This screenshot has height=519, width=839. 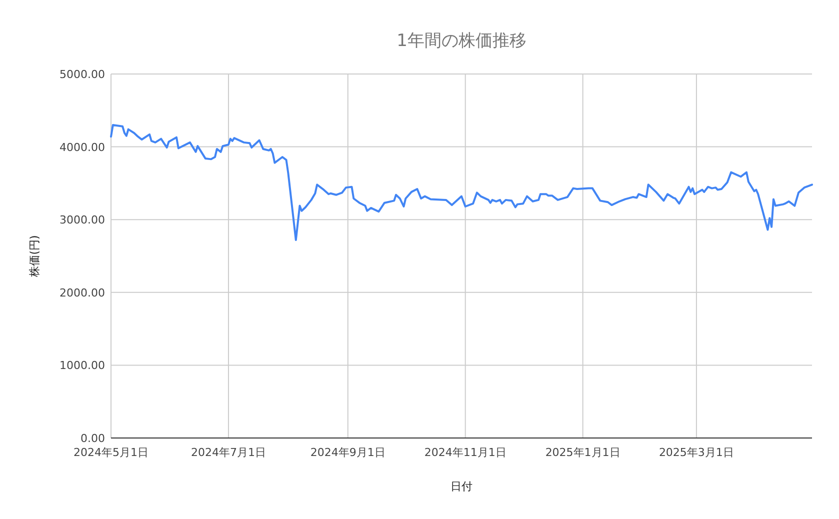 What do you see at coordinates (34, 256) in the screenshot?
I see `ylabel: 株価(円)` at bounding box center [34, 256].